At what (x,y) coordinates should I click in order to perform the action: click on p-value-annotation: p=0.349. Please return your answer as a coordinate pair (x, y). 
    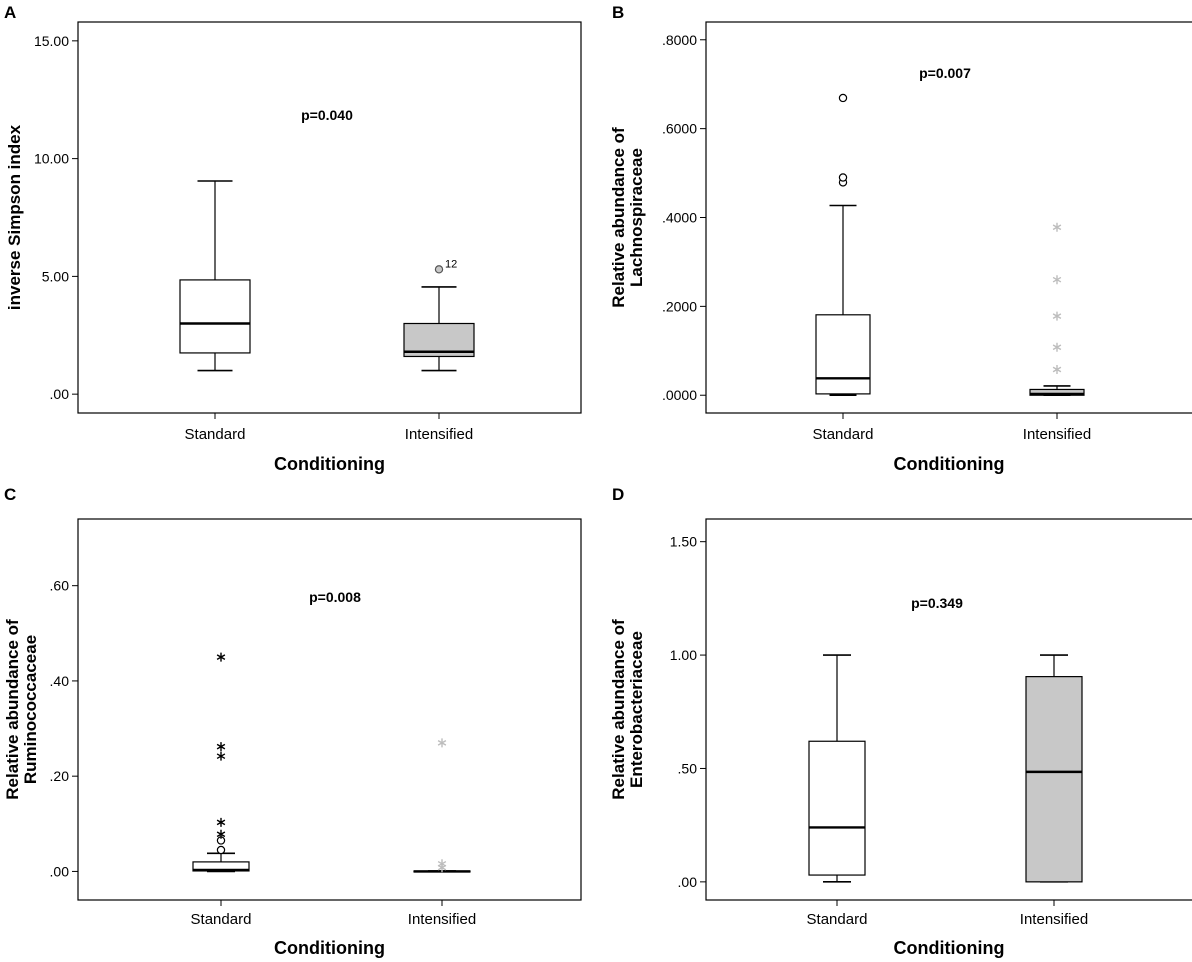
    Looking at the image, I should click on (937, 603).